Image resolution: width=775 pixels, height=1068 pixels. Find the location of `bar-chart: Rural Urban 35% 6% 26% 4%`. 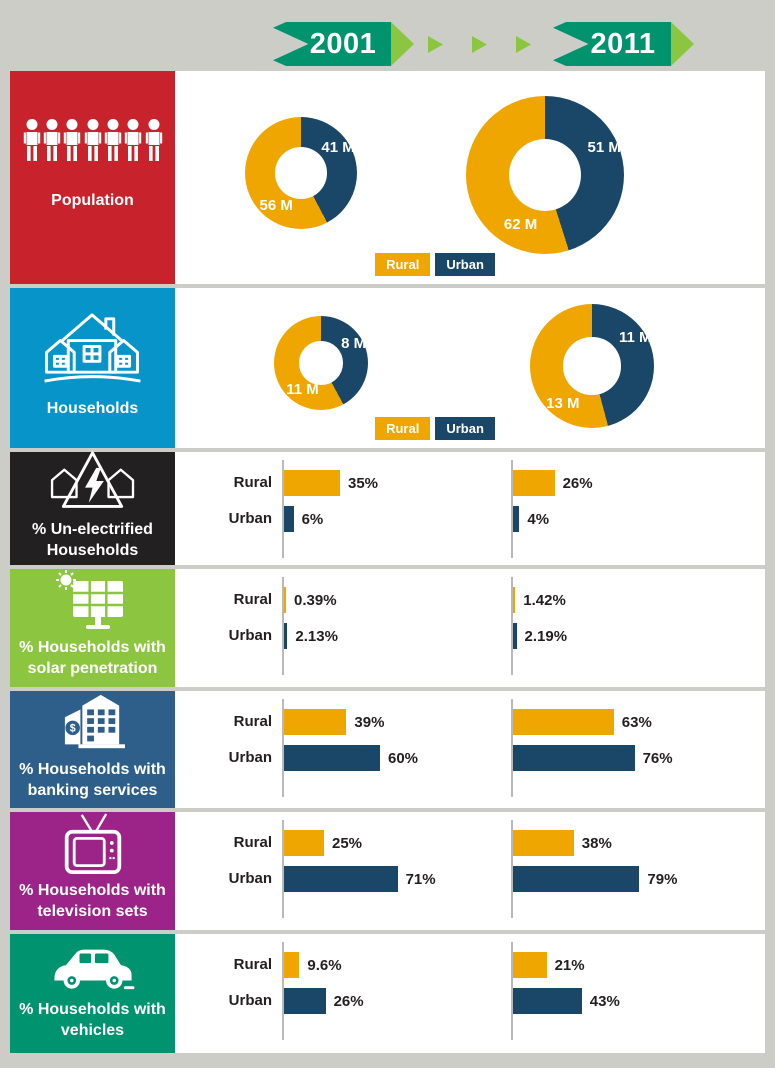

bar-chart: Rural Urban 35% 6% 26% 4% is located at coordinates (468, 509).